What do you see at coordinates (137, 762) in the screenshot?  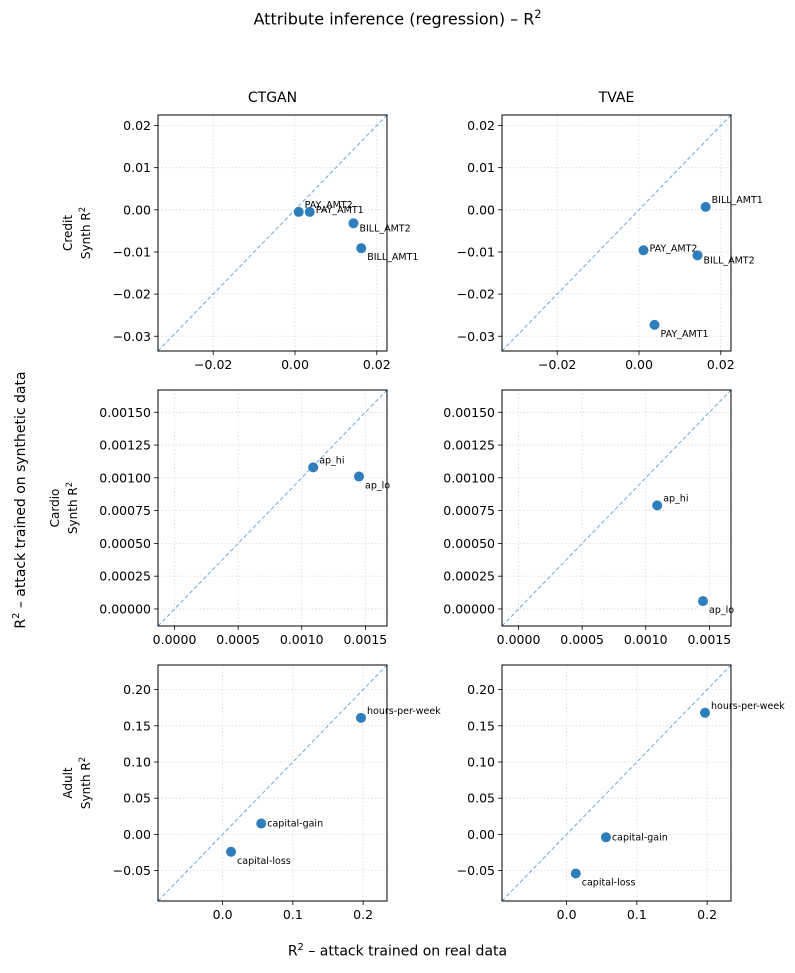 I see `y-tick-label: 0.10` at bounding box center [137, 762].